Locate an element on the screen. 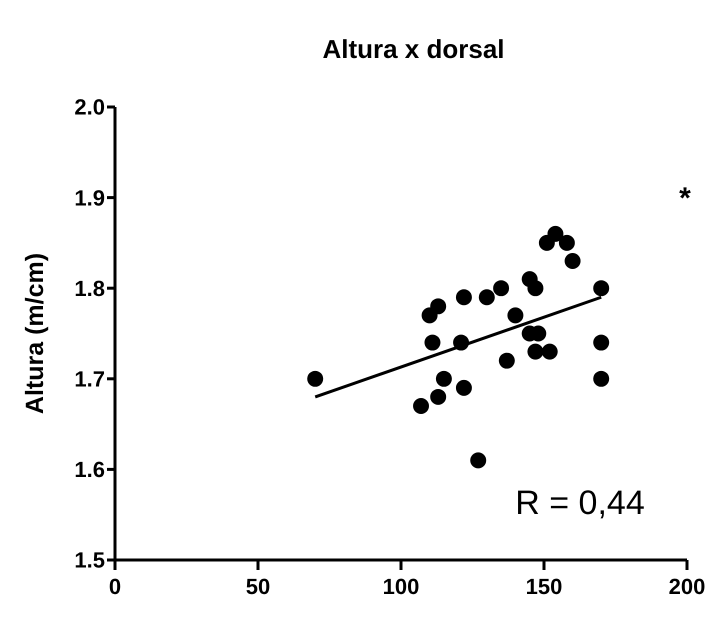 The height and width of the screenshot is (617, 728). annotation: * is located at coordinates (685, 198).